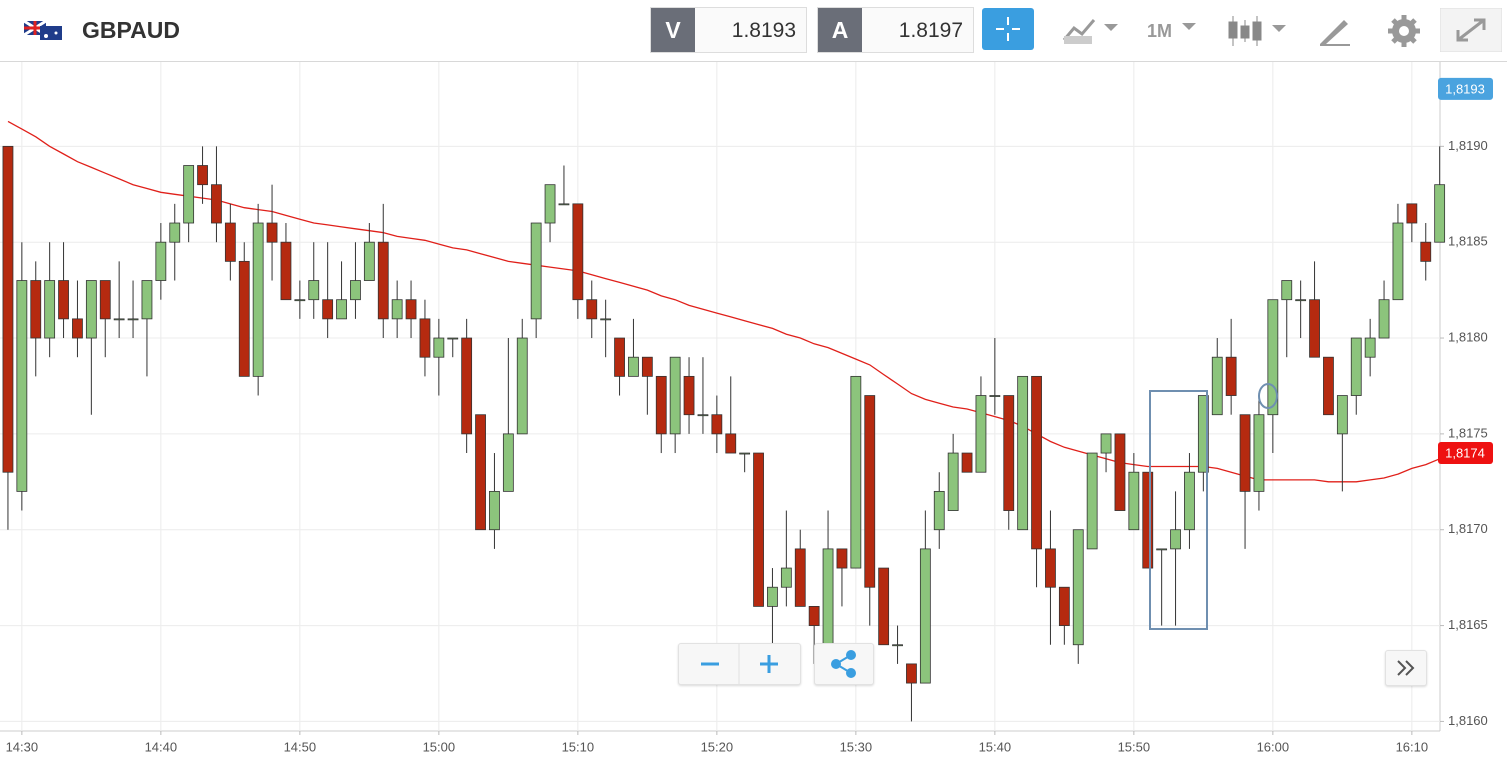 Image resolution: width=1507 pixels, height=769 pixels. I want to click on draw-tool-button, so click(1335, 31).